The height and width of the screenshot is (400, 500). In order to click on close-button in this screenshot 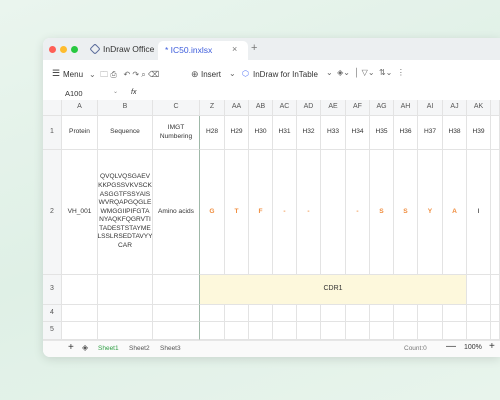, I will do `click(52, 49)`.